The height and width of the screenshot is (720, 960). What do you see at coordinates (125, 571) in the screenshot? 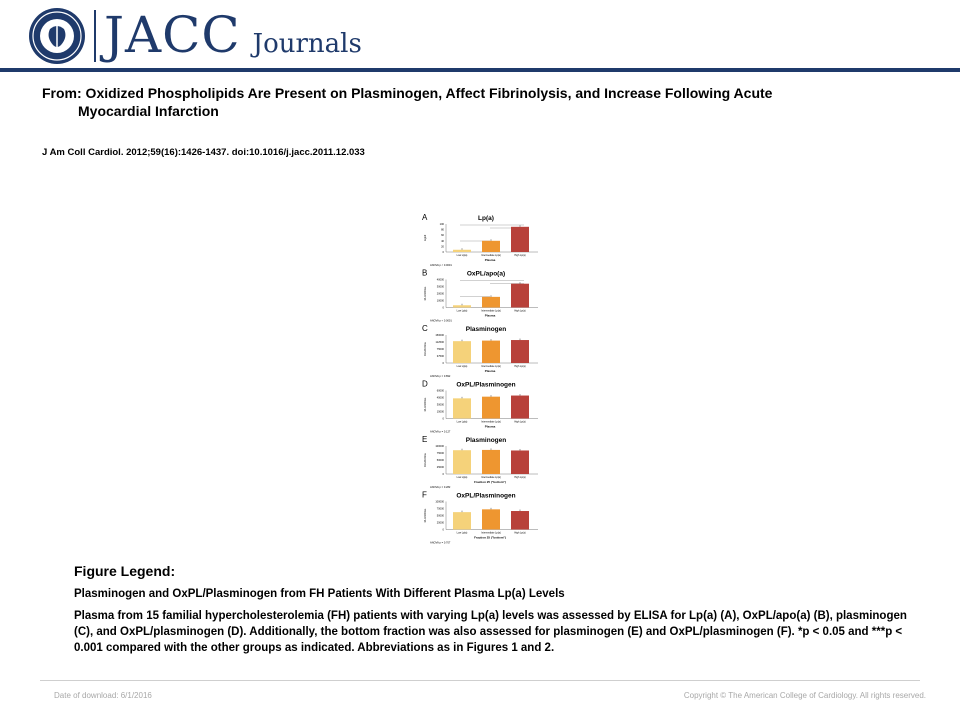
I see `legend-heading: Figure Legend:` at bounding box center [125, 571].